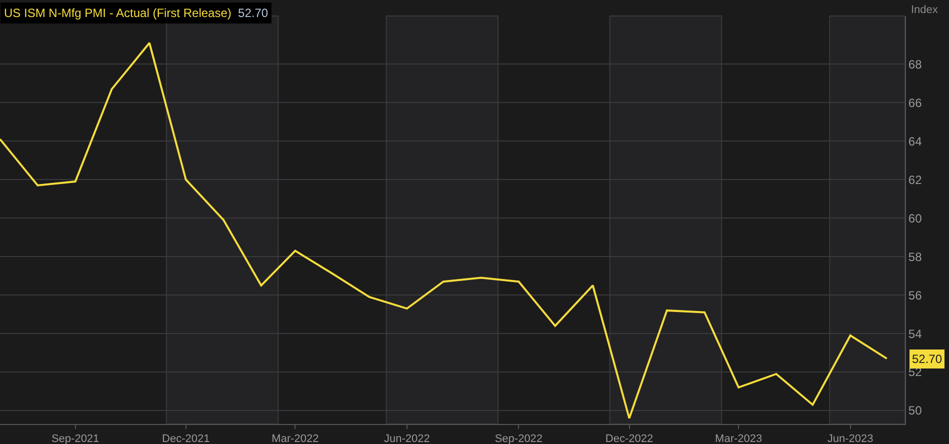 This screenshot has height=444, width=949. What do you see at coordinates (915, 333) in the screenshot?
I see `y-tick-label: 54` at bounding box center [915, 333].